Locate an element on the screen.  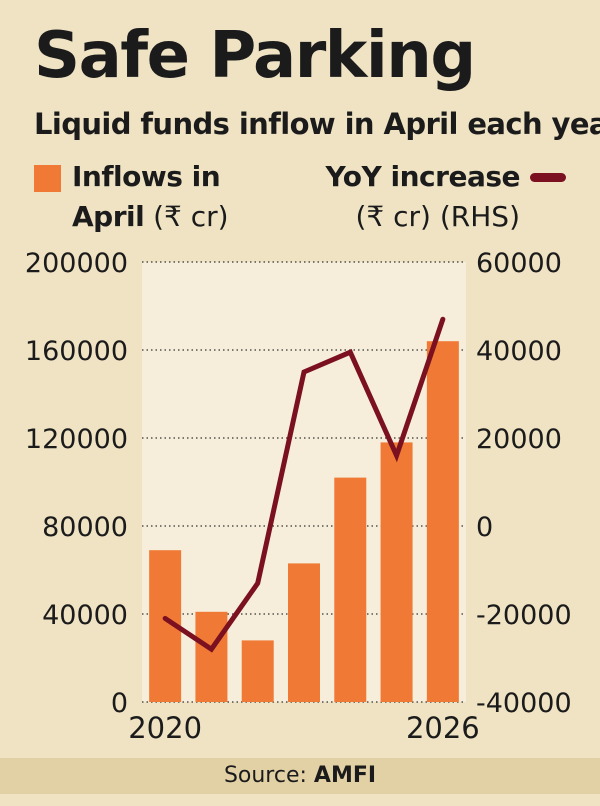
right-tick-label: -20000 is located at coordinates (524, 615).